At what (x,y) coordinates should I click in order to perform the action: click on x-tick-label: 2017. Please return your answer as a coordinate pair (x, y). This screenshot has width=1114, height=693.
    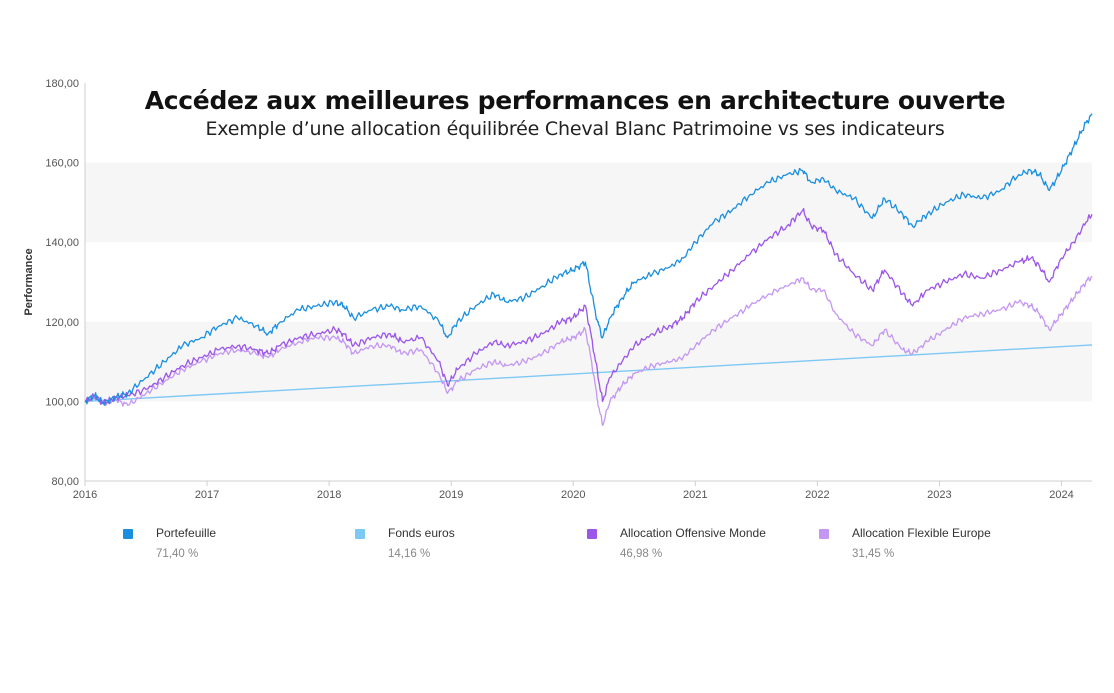
    Looking at the image, I should click on (207, 495).